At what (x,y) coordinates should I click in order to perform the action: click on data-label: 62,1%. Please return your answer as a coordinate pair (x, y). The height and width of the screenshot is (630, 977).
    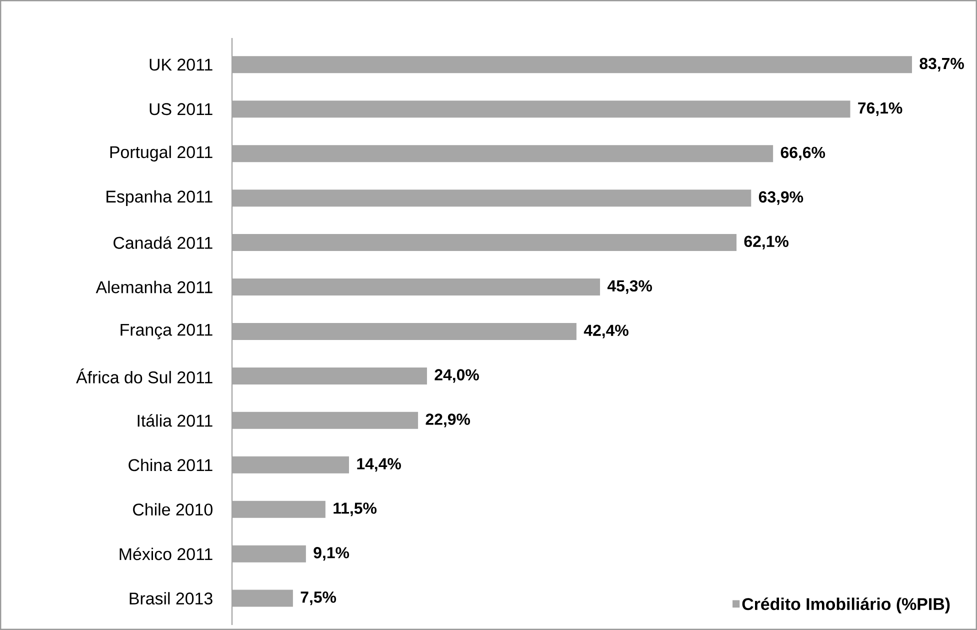
    Looking at the image, I should click on (766, 243).